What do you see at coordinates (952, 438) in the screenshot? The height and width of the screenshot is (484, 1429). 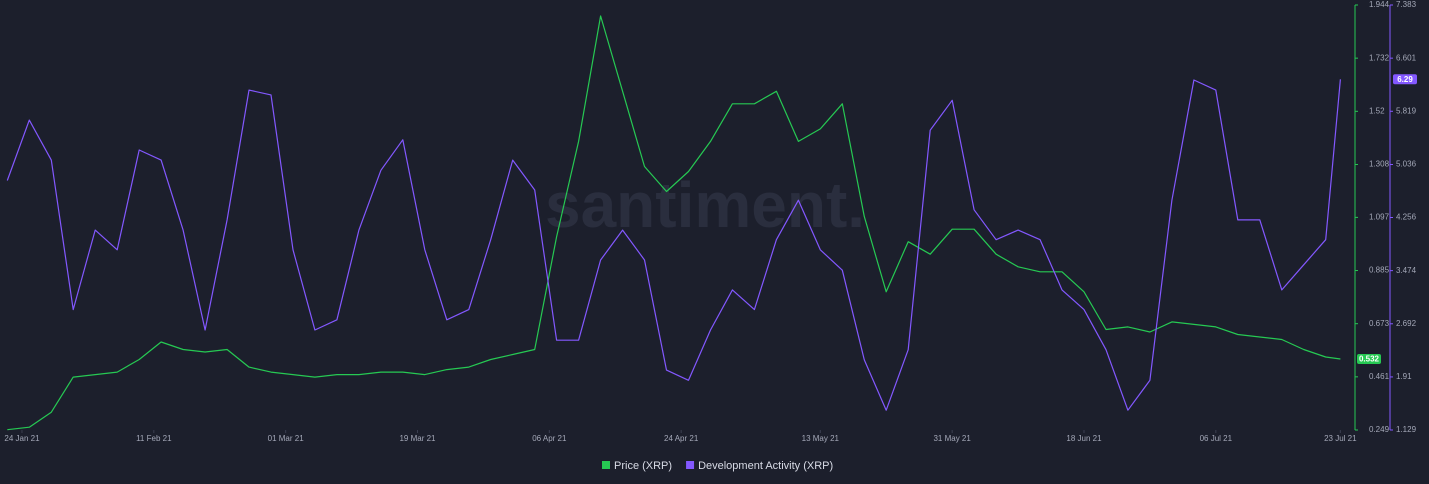 I see `x-tick-label: 31 May 21` at bounding box center [952, 438].